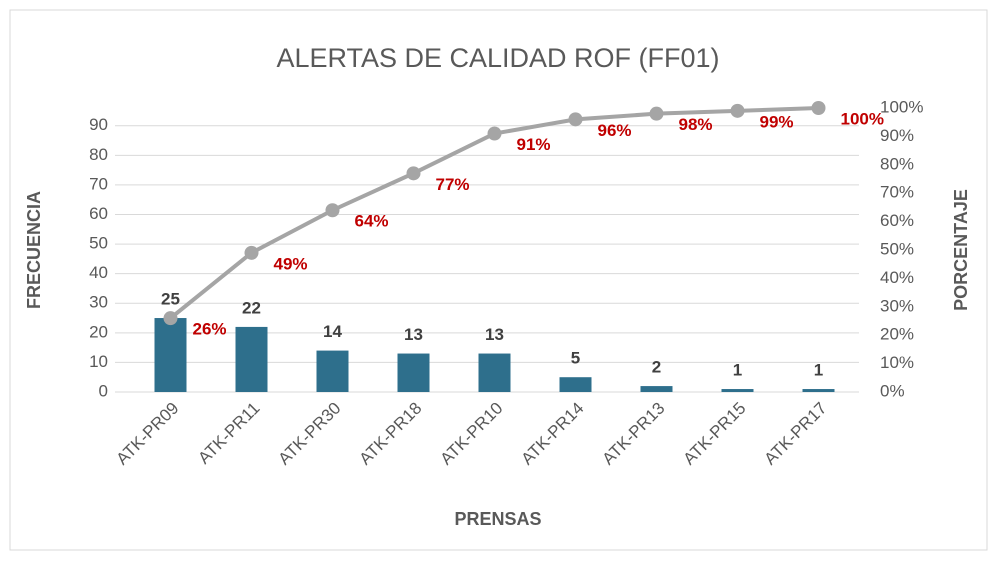 Image resolution: width=997 pixels, height=565 pixels. Describe the element at coordinates (897, 192) in the screenshot. I see `y2-tick-label: 70%` at that location.